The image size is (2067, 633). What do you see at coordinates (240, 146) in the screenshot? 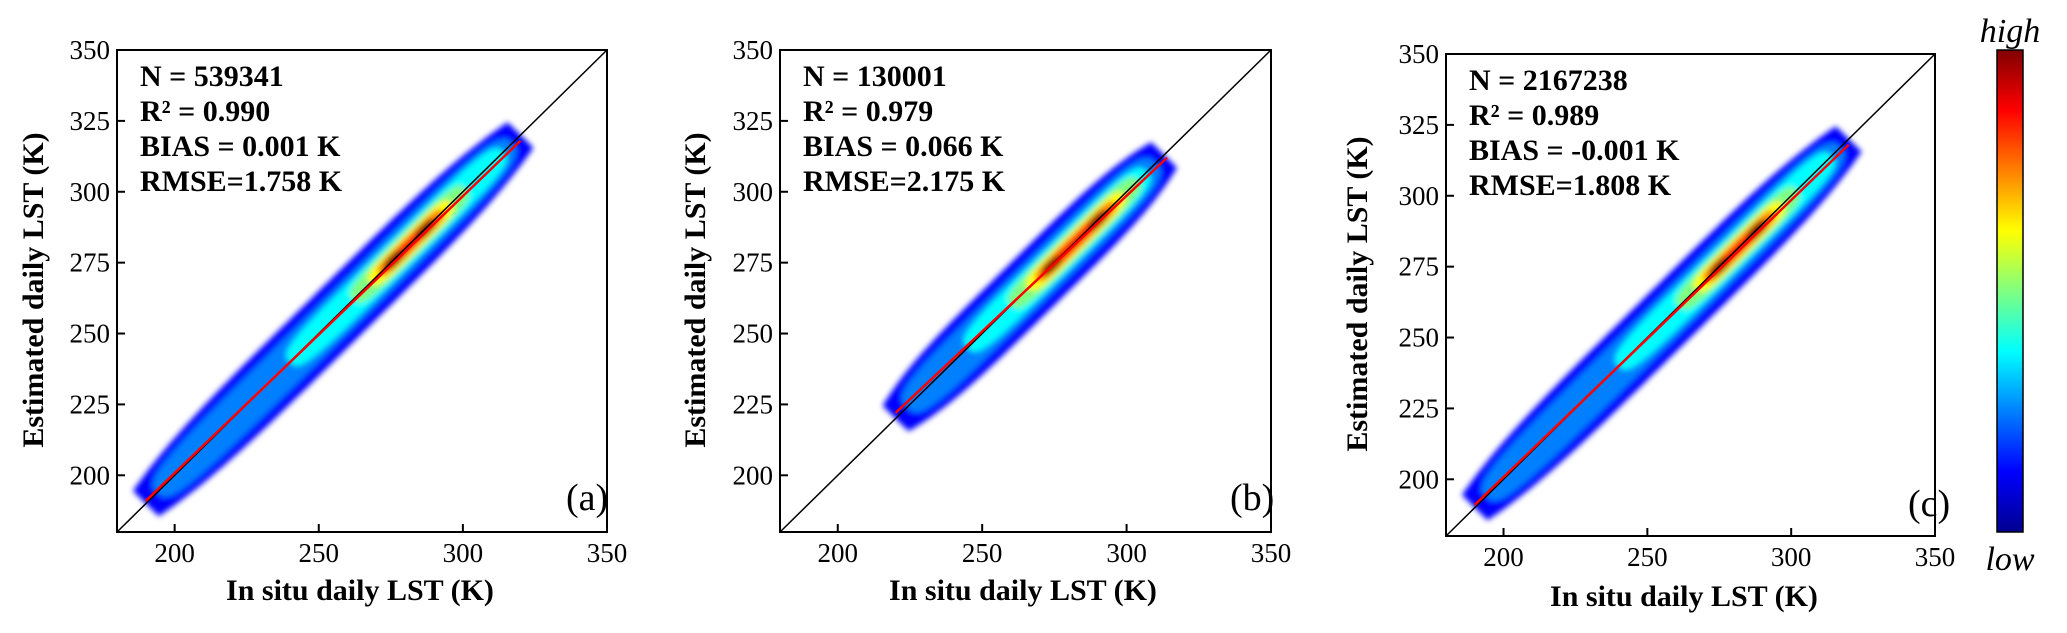
I see `stat-bias: BIAS = 0.001 K` at bounding box center [240, 146].